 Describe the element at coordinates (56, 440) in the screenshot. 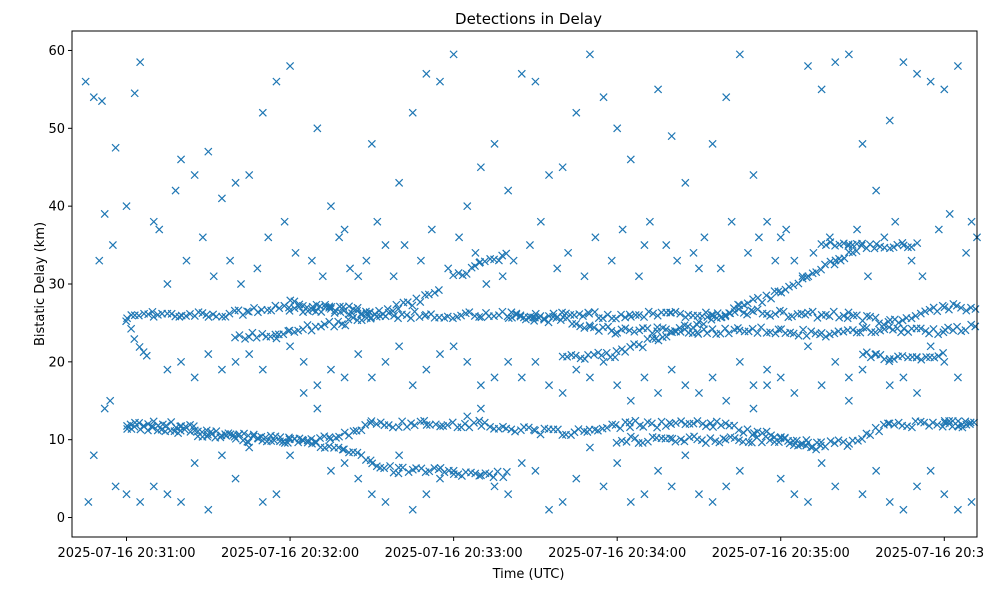

I see `y-tick-label: 10` at that location.